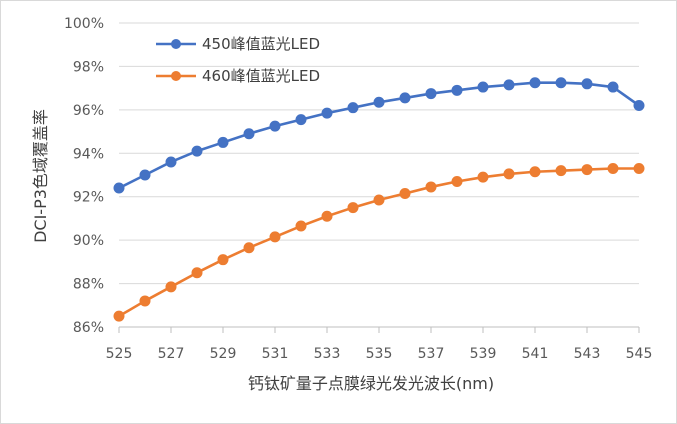 This screenshot has height=424, width=677. What do you see at coordinates (171, 354) in the screenshot?
I see `x-tick-label-527: 527` at bounding box center [171, 354].